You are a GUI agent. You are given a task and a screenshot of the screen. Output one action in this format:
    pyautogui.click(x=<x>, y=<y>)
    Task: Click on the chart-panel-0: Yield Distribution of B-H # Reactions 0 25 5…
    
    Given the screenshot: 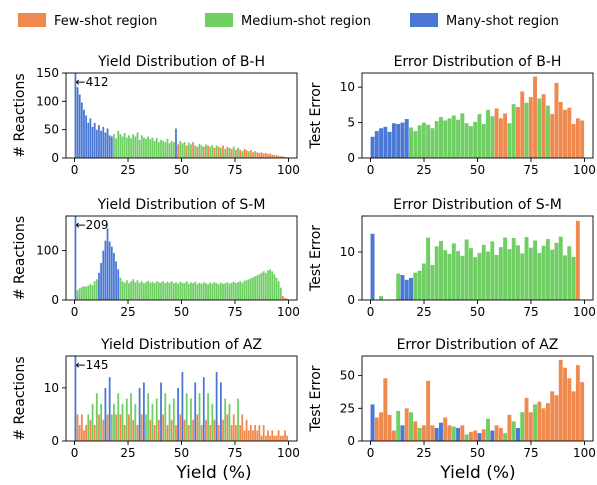 What is the action you would take?
    pyautogui.click(x=156, y=115)
    